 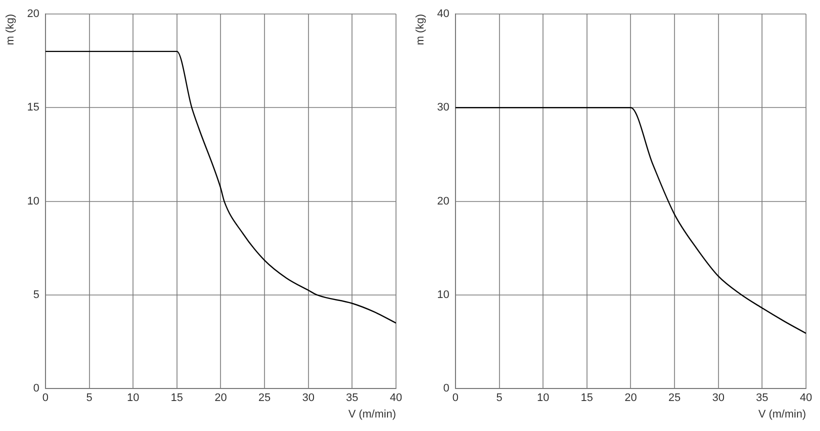 I want to click on y-tick-label: 5, so click(x=36, y=294).